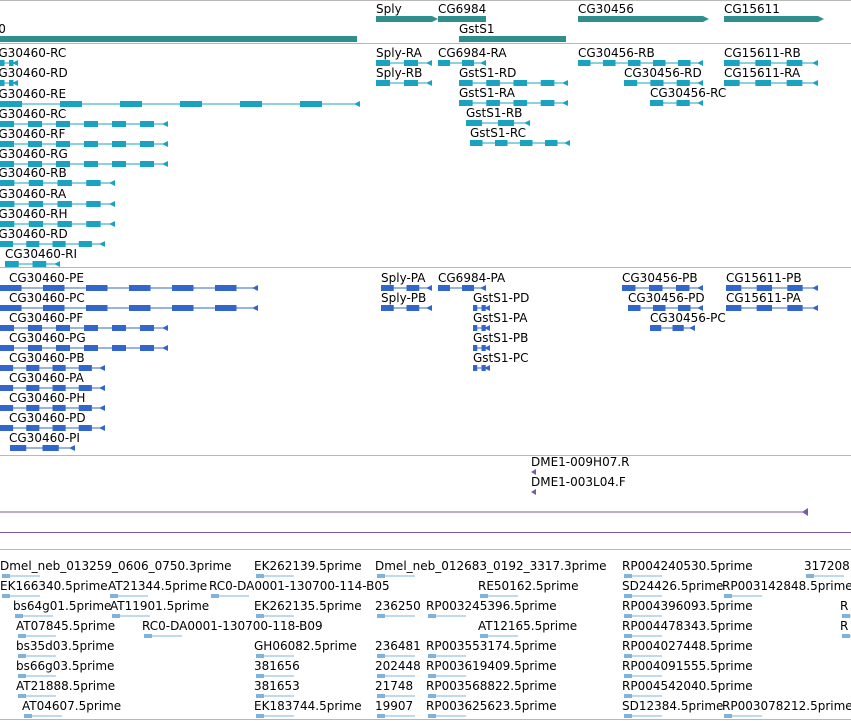  Describe the element at coordinates (663, 73) in the screenshot. I see `transcripts_rna-label: CG30456-RD` at that location.